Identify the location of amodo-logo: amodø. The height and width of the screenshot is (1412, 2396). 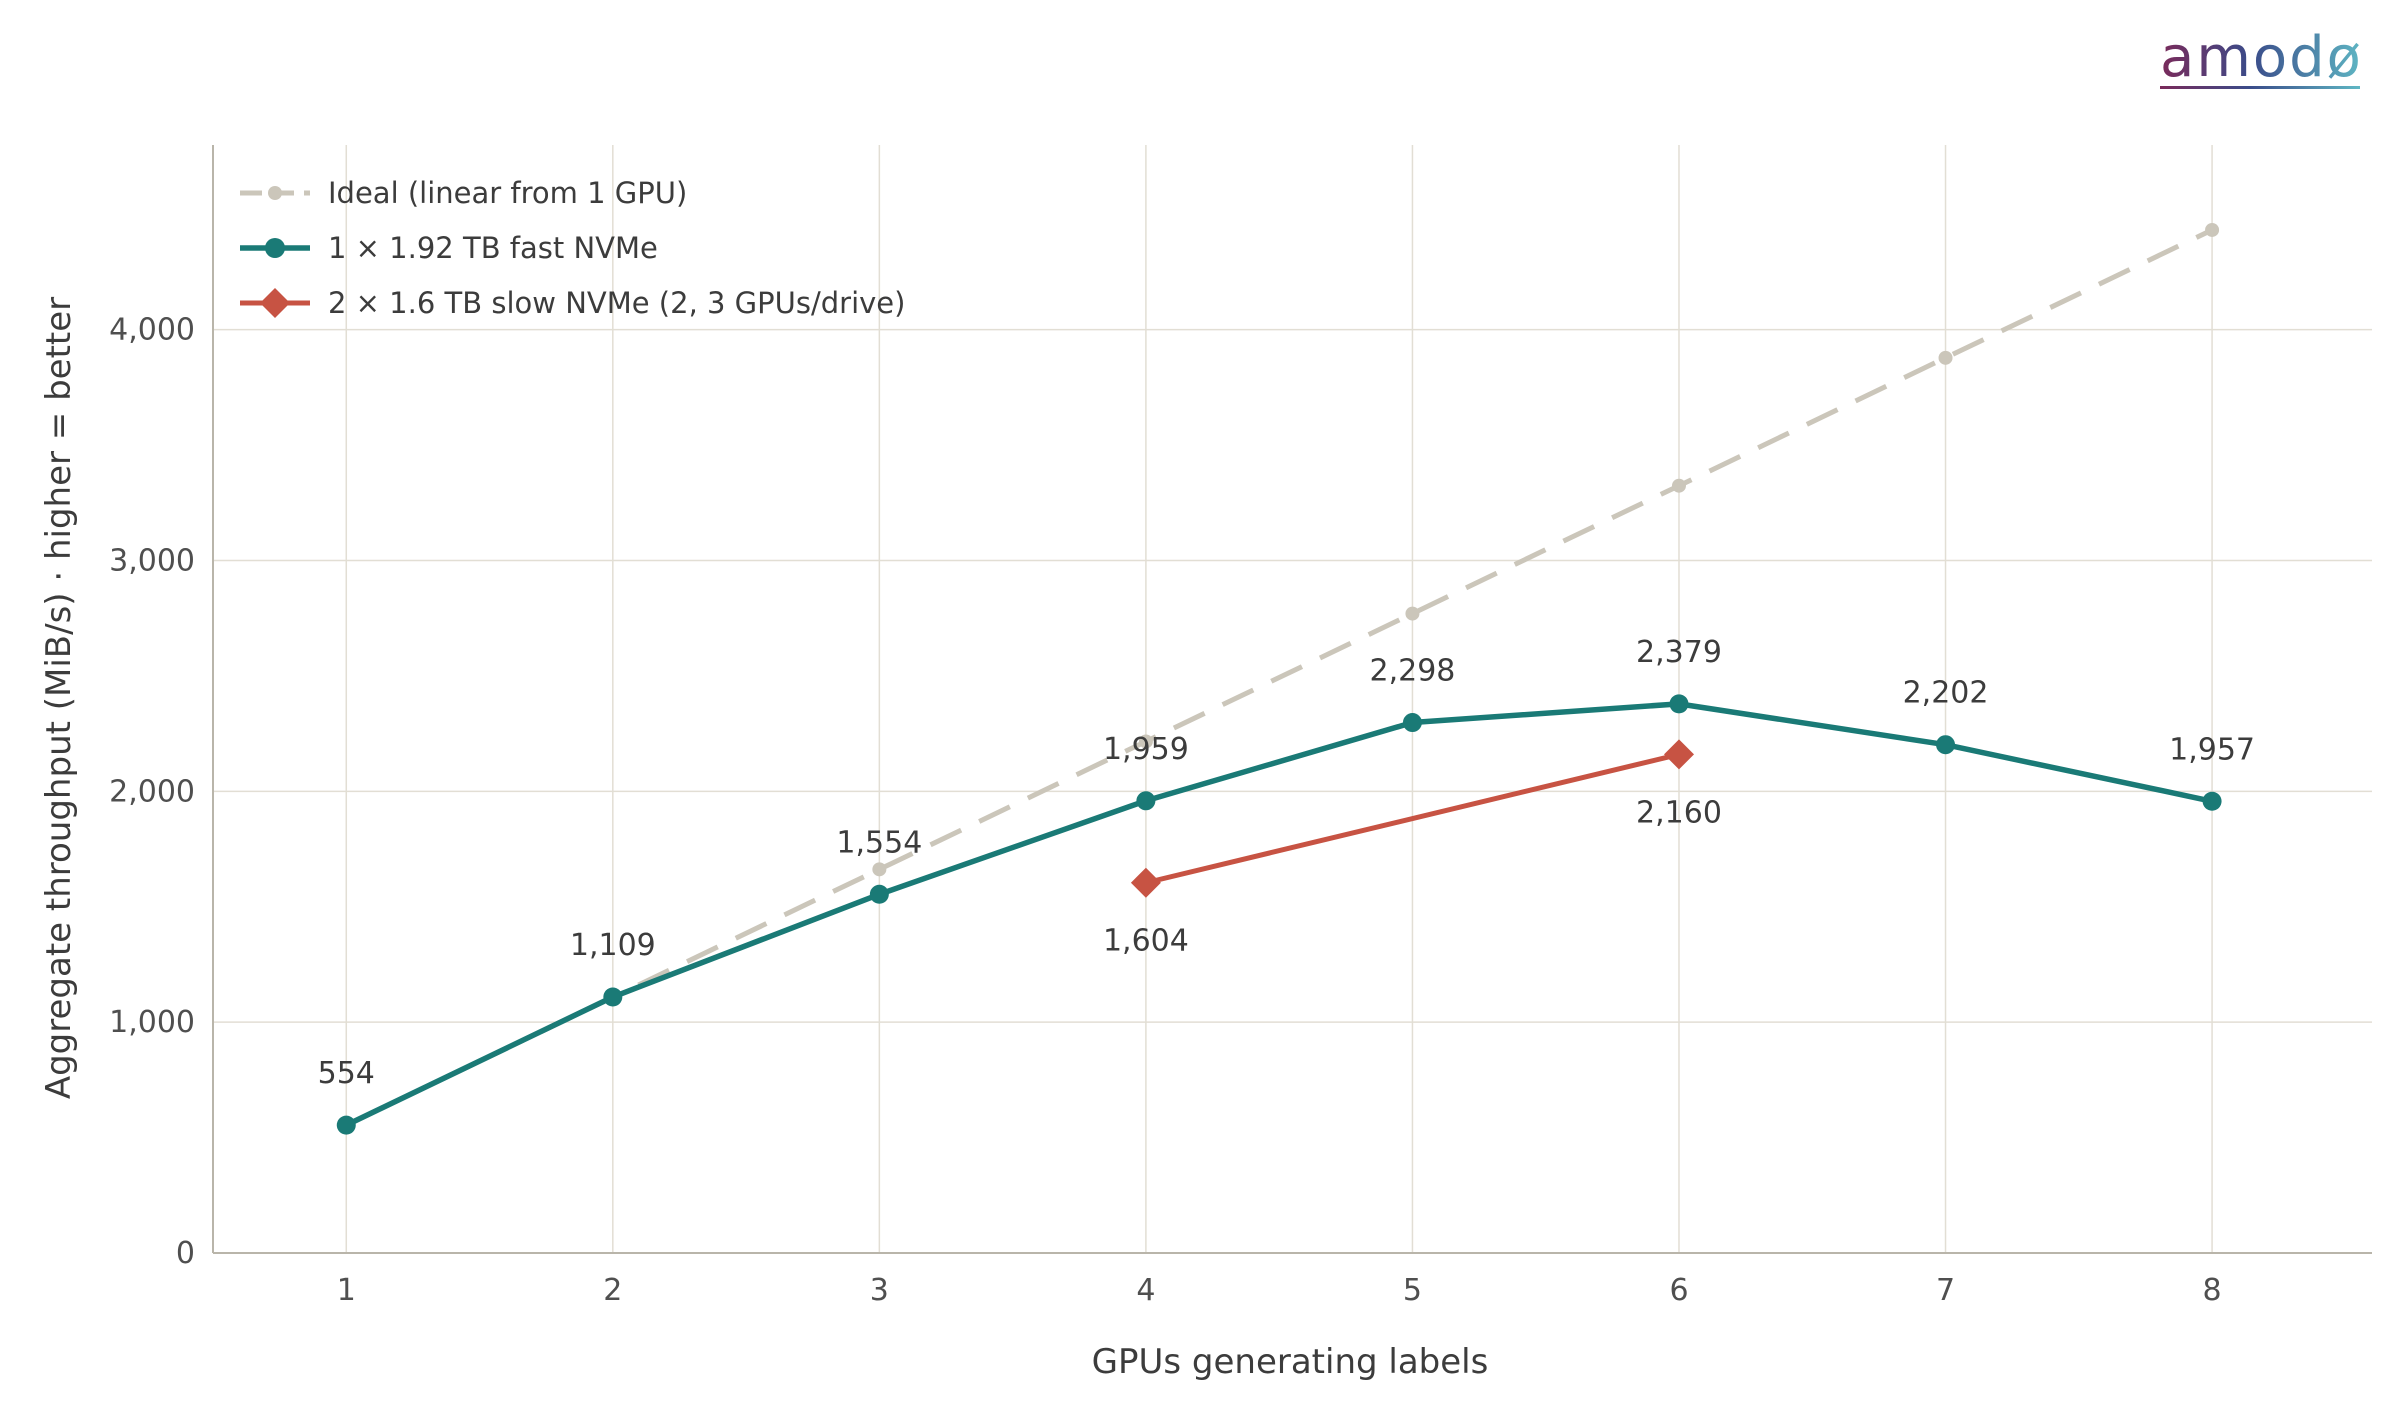
(2265, 63).